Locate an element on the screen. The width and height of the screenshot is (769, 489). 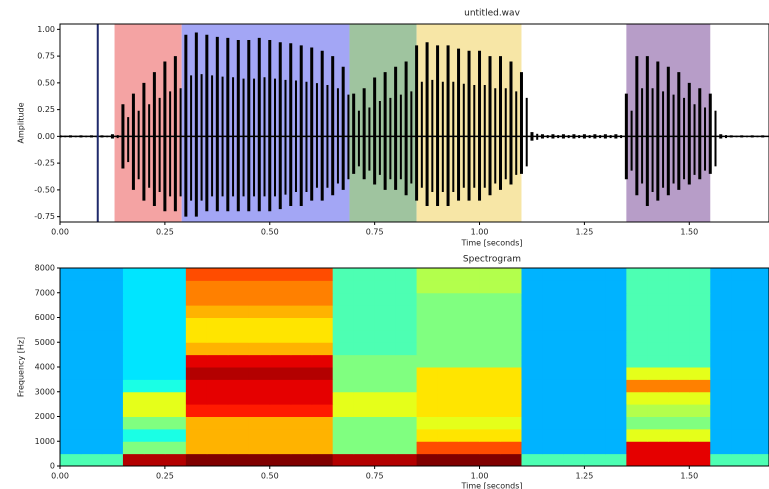
x-tick-label: 1.50 is located at coordinates (689, 476).